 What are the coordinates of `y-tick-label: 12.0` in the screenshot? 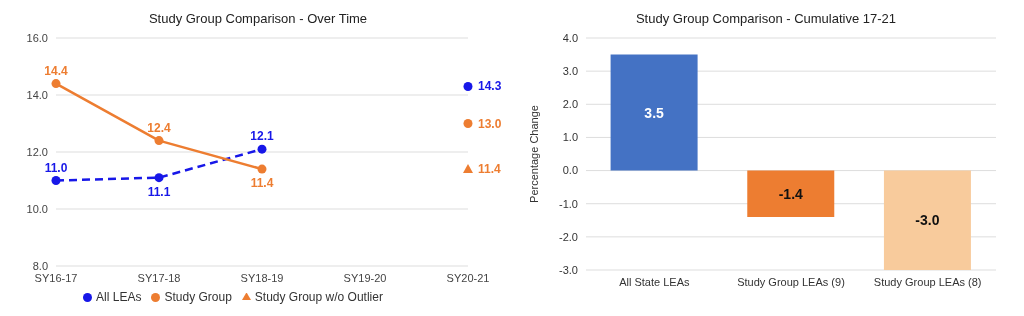 It's located at (37, 151).